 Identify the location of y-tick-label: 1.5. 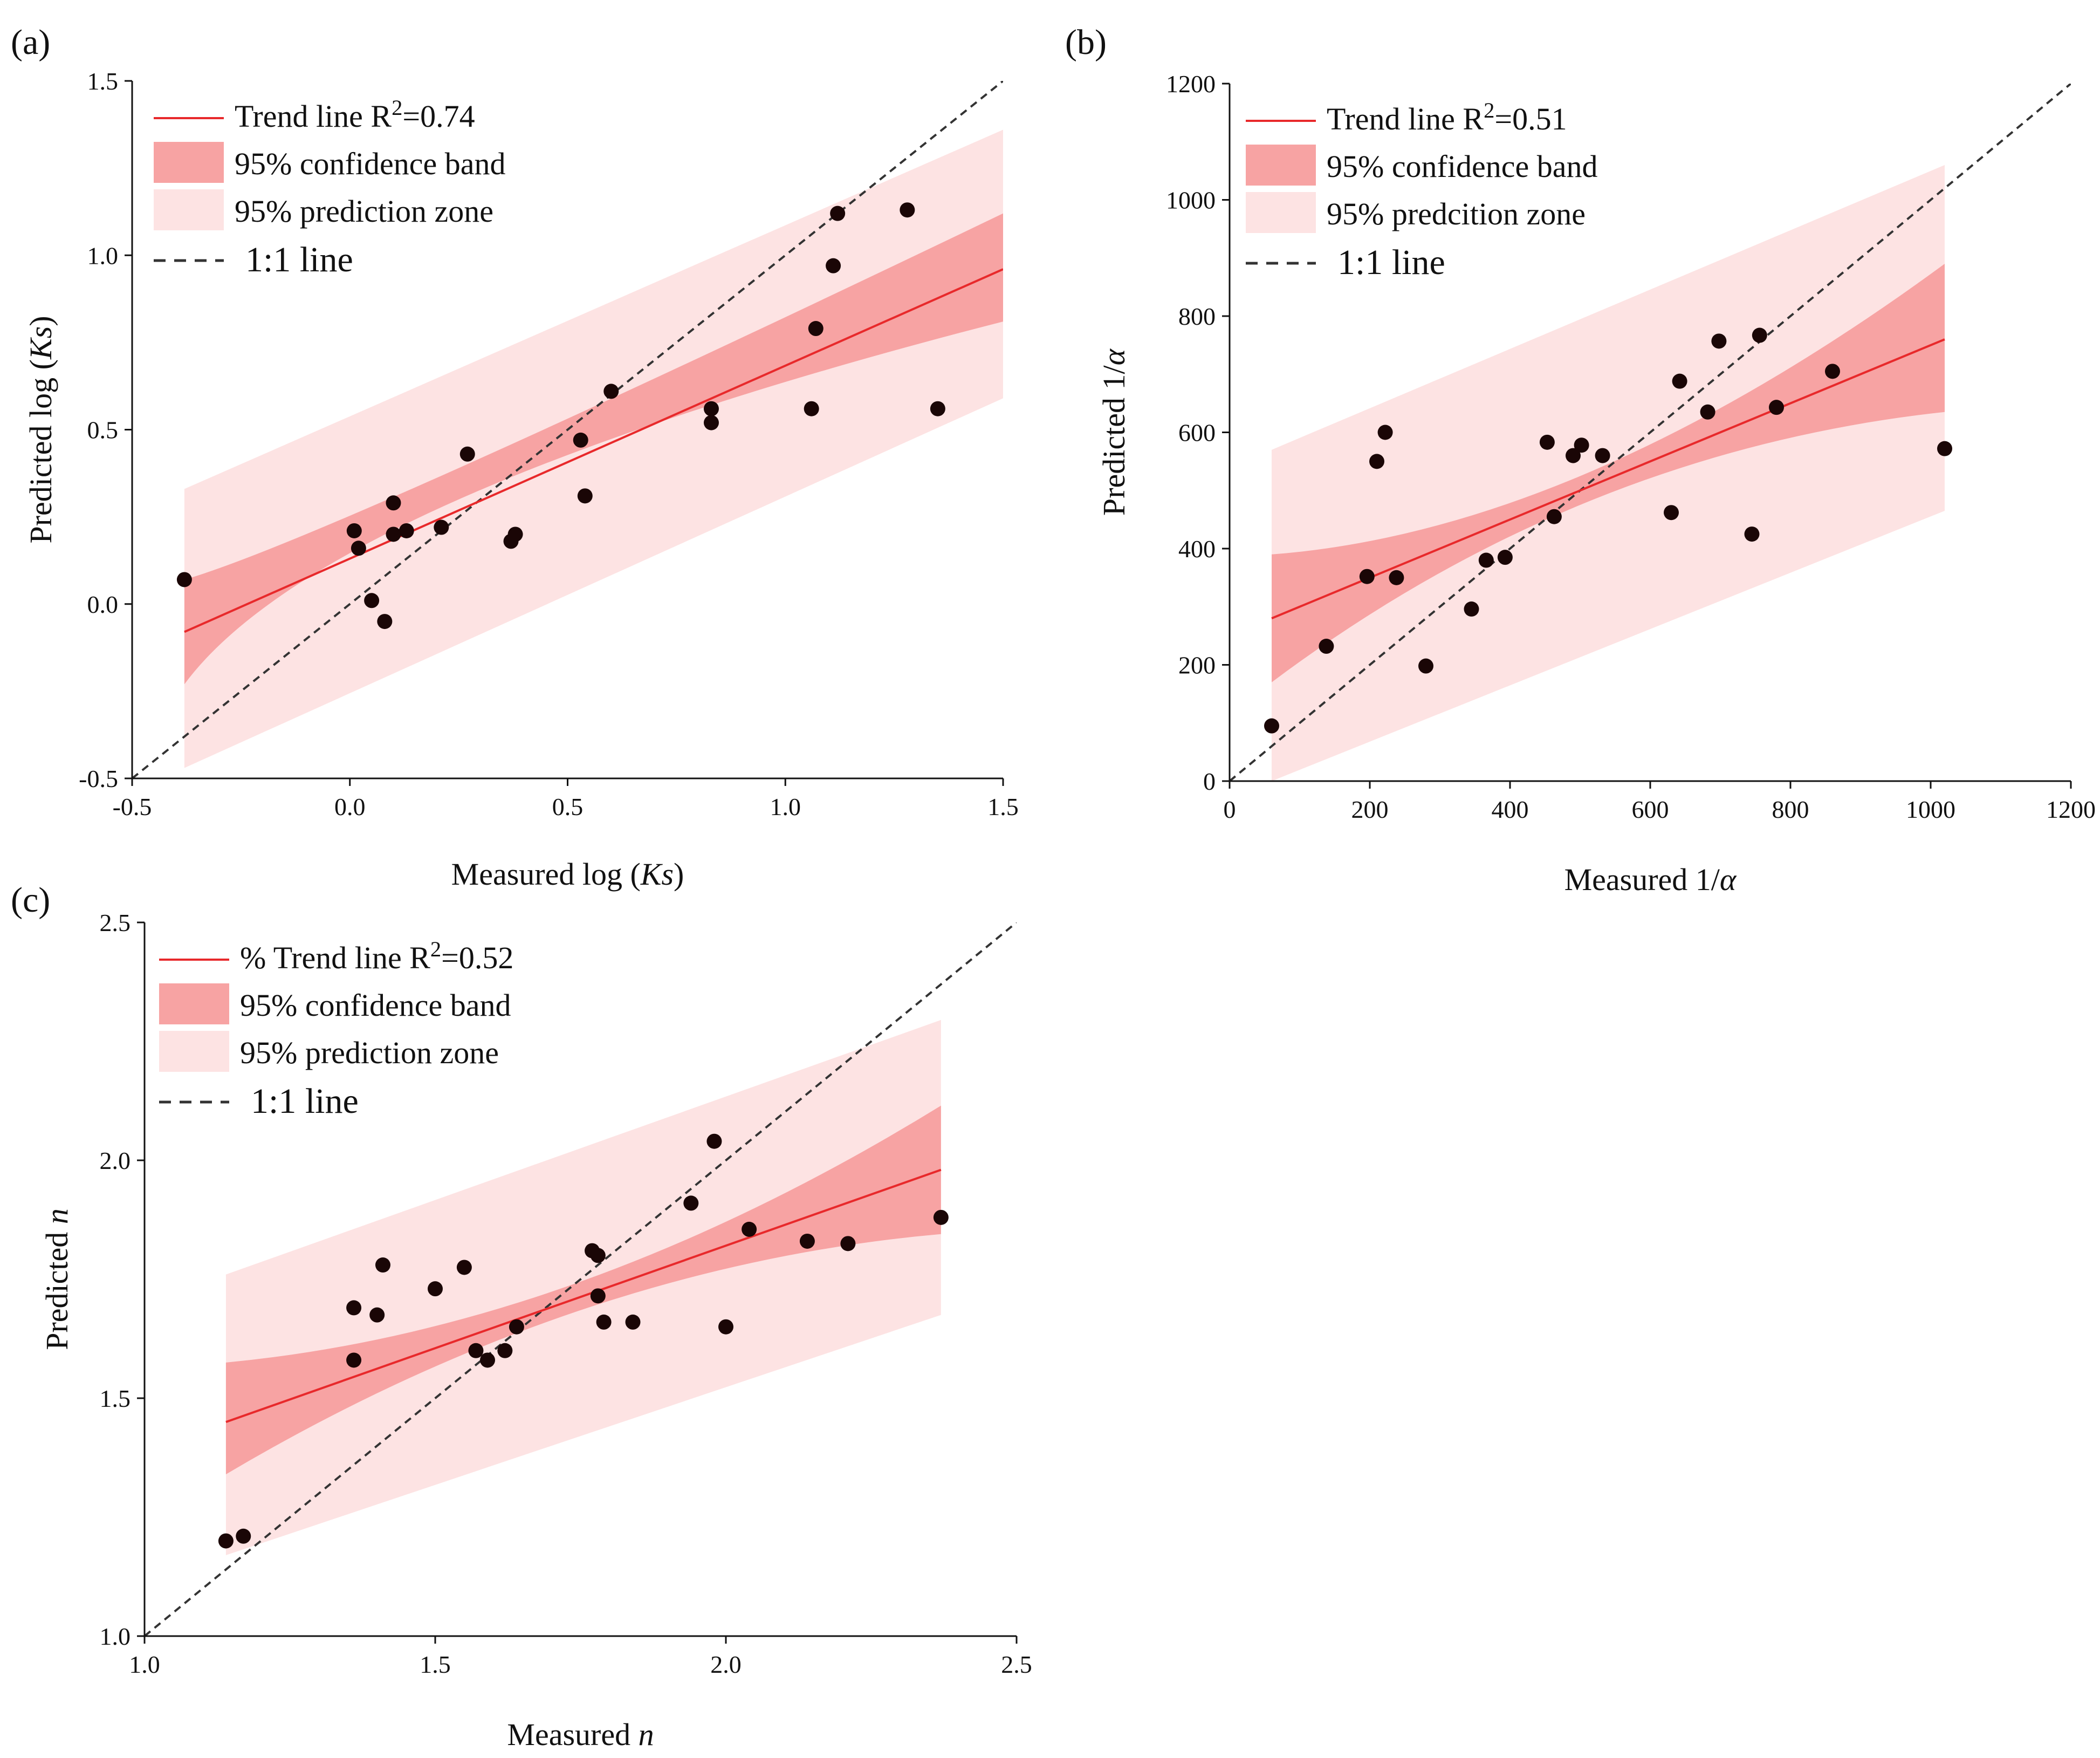
(103, 81).